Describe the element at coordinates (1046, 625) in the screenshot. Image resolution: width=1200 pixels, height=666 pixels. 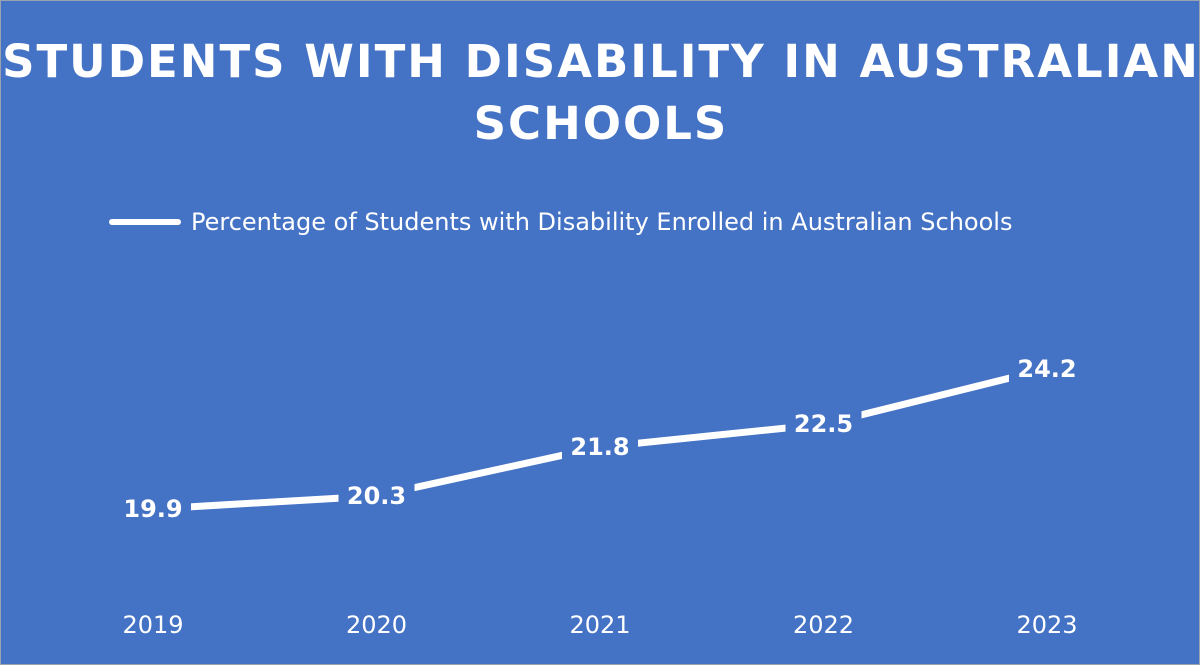
I see `x-axis-label: 2023` at that location.